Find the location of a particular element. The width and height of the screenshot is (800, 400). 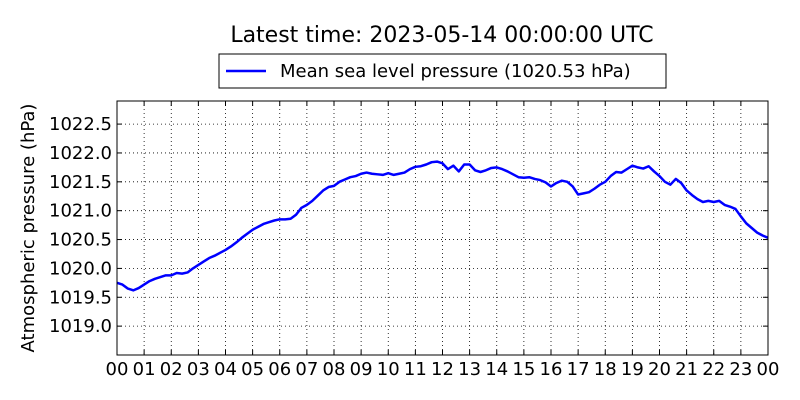

x-tick-label: 15 is located at coordinates (523, 369).